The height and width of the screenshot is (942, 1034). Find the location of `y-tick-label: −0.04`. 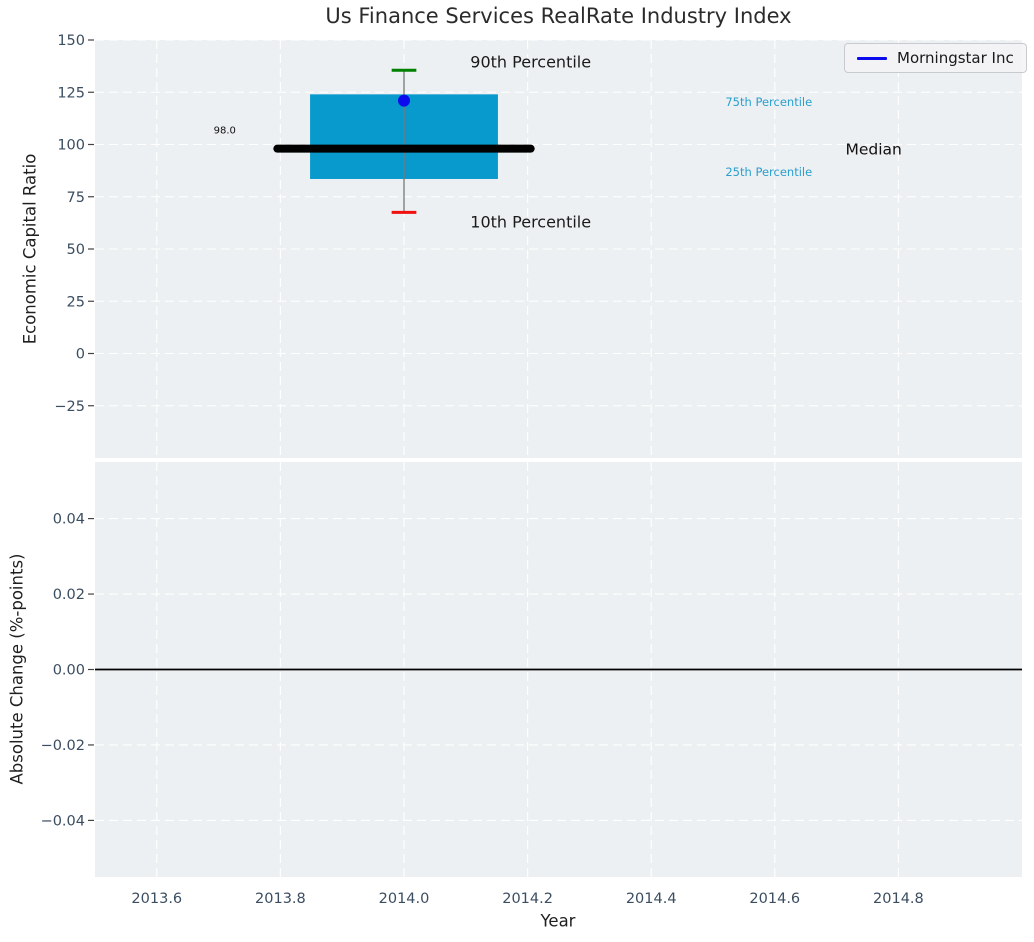

y-tick-label: −0.04 is located at coordinates (63, 821).